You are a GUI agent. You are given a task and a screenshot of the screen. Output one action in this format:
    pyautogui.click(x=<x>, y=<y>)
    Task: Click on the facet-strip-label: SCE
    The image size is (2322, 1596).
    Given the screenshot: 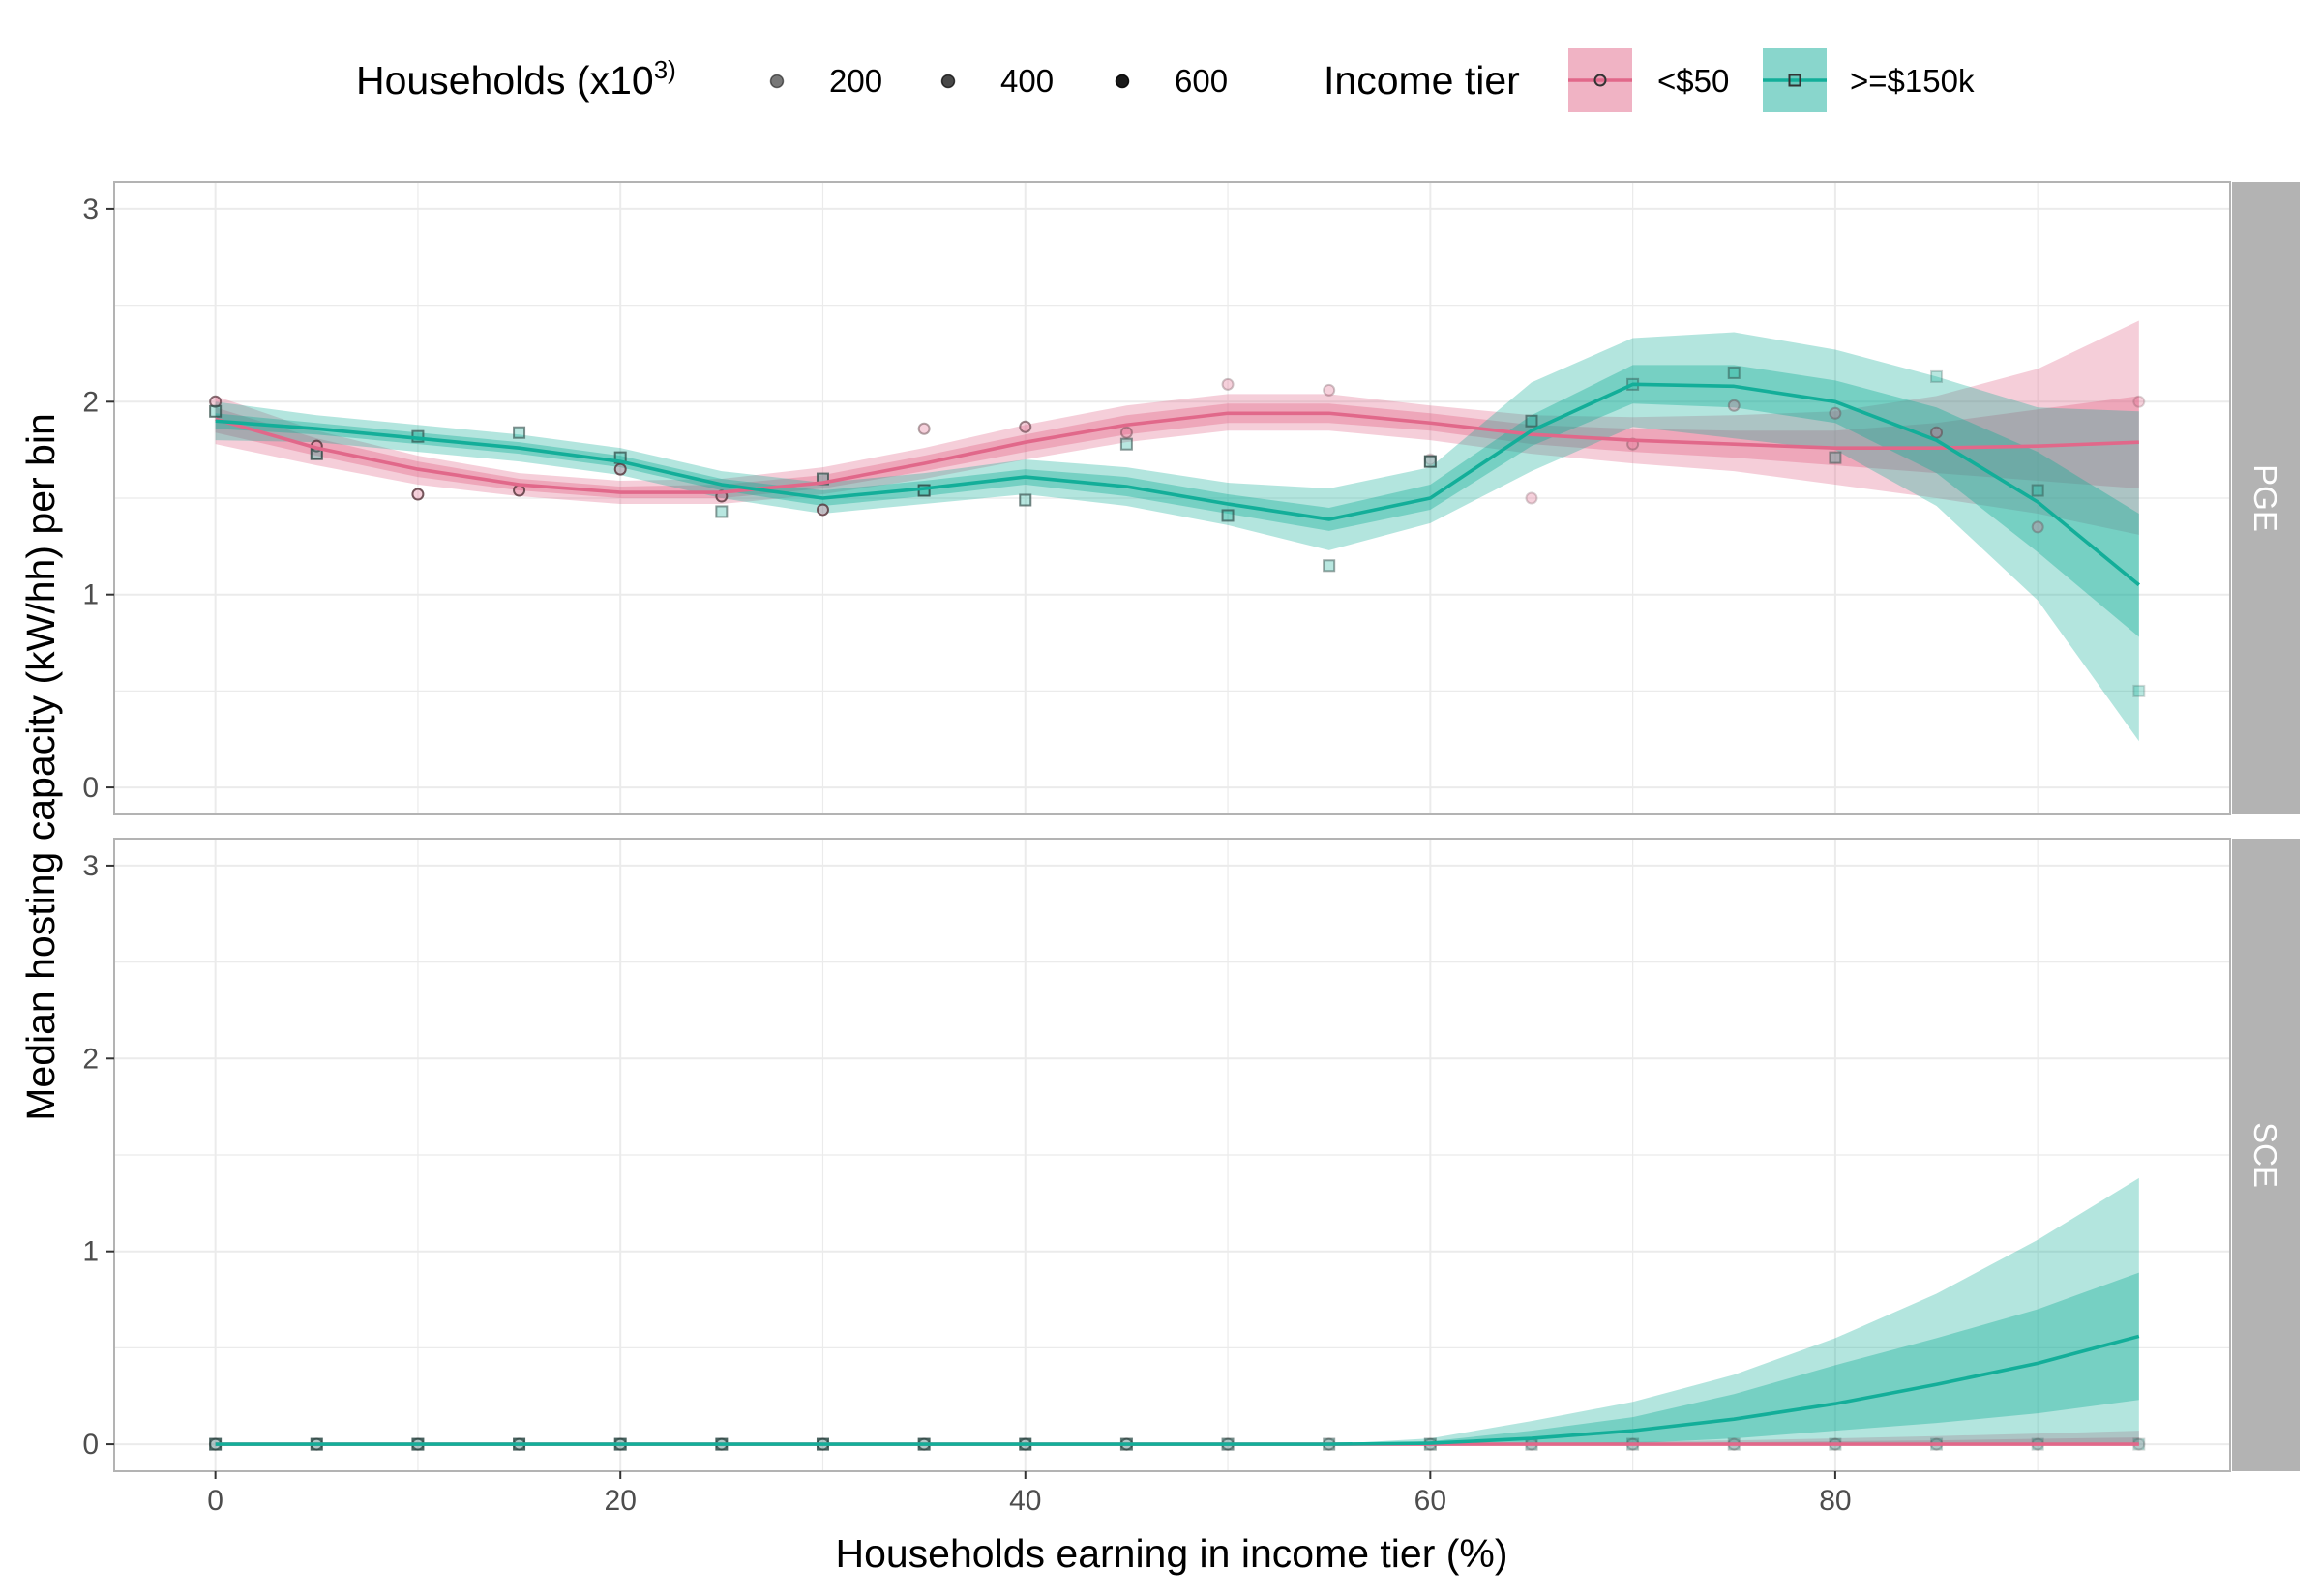 What is the action you would take?
    pyautogui.click(x=2265, y=1155)
    